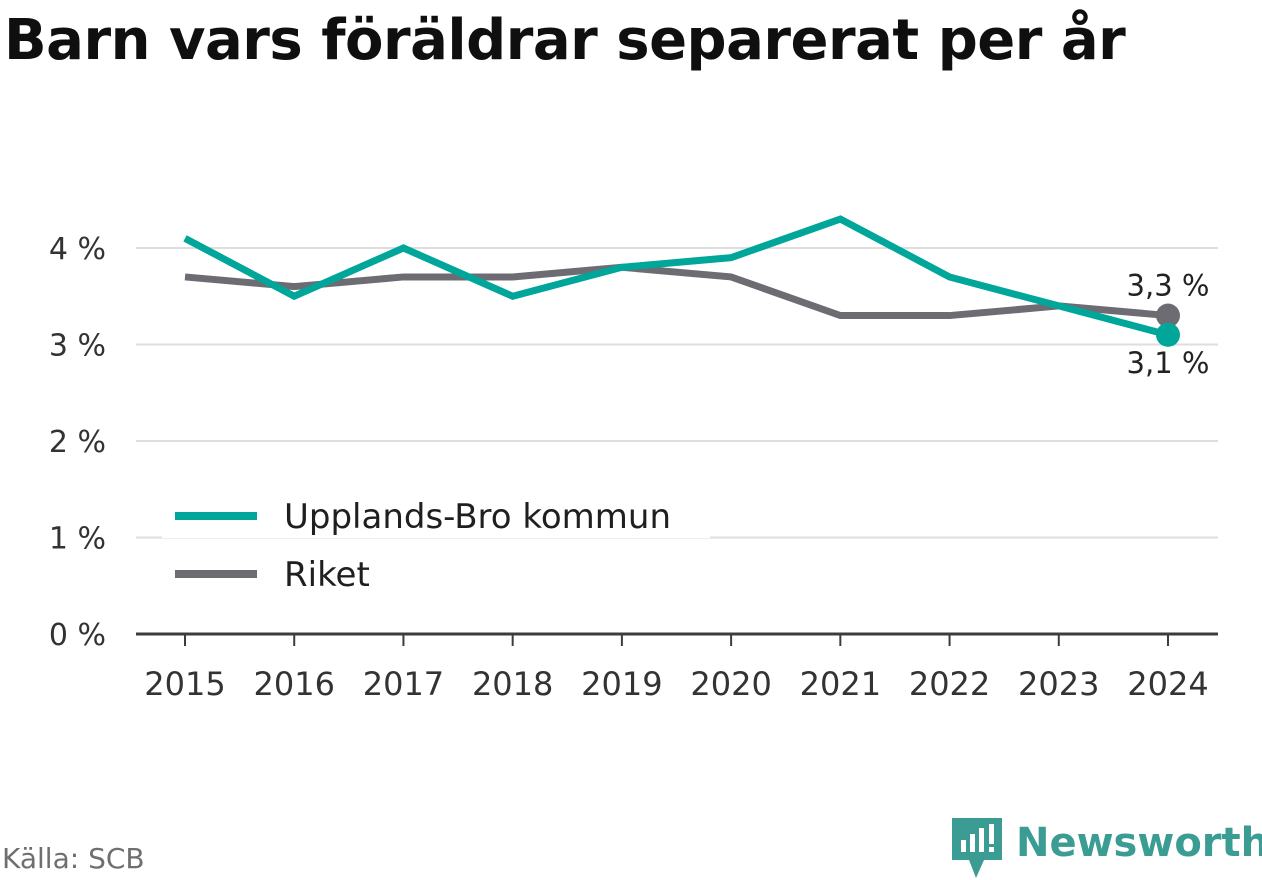 This screenshot has height=880, width=1262. I want to click on y-tick-label: 2 %, so click(77, 442).